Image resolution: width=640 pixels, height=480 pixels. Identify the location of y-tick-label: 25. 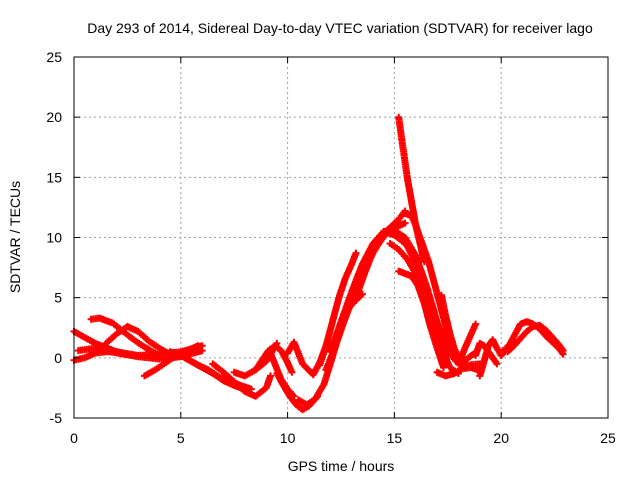
(54, 57).